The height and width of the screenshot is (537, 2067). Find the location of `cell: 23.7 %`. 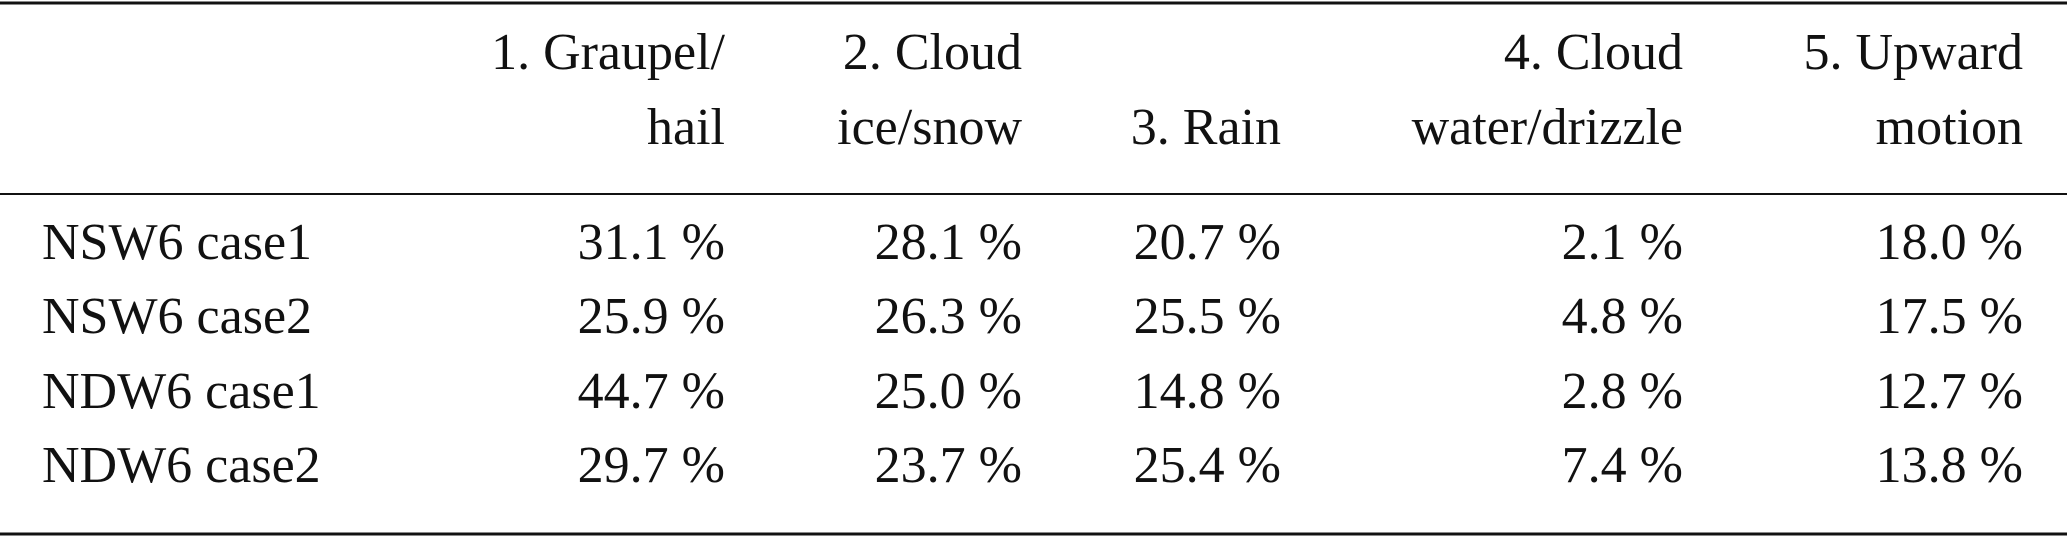

cell: 23.7 % is located at coordinates (948, 465).